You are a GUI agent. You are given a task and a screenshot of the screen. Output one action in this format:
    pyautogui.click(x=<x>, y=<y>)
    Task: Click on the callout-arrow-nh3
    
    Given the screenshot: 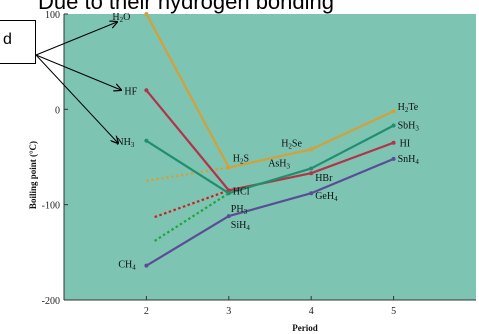 What is the action you would take?
    pyautogui.click(x=76, y=98)
    